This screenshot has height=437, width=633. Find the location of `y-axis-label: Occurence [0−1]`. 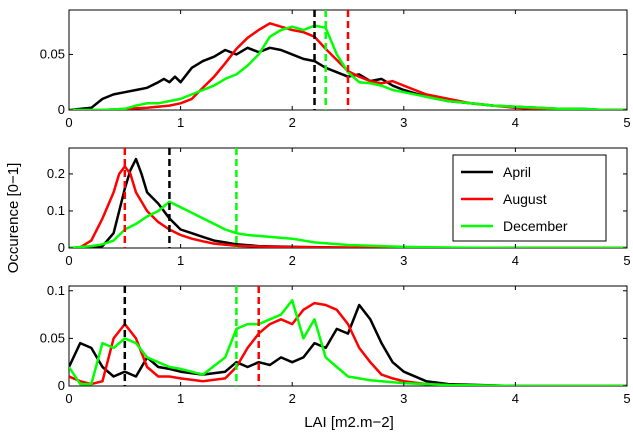

y-axis-label: Occurence [0−1] is located at coordinates (13, 218).